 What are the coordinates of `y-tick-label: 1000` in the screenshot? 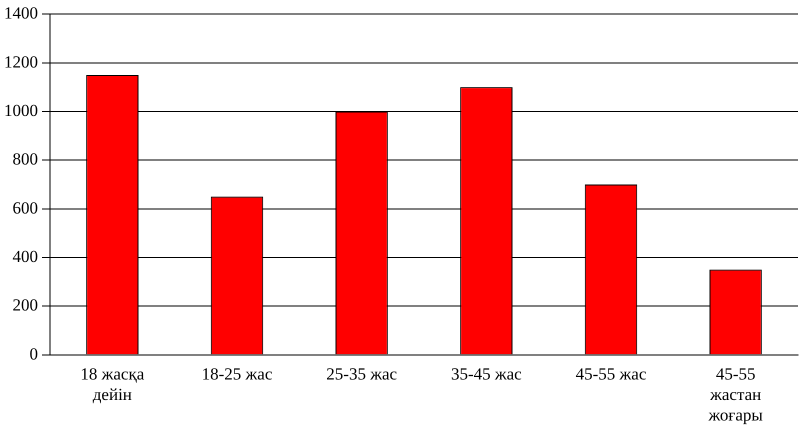 It's located at (21, 110).